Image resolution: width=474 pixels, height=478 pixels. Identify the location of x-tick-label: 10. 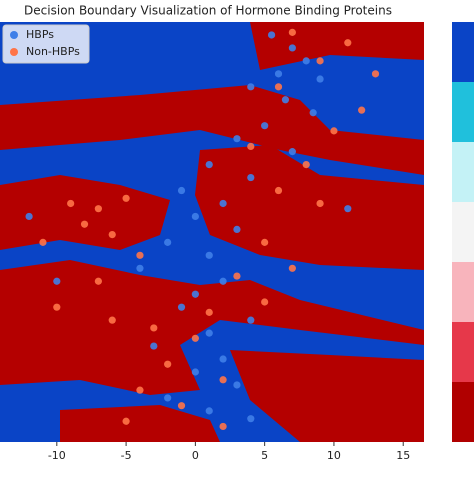
(334, 455).